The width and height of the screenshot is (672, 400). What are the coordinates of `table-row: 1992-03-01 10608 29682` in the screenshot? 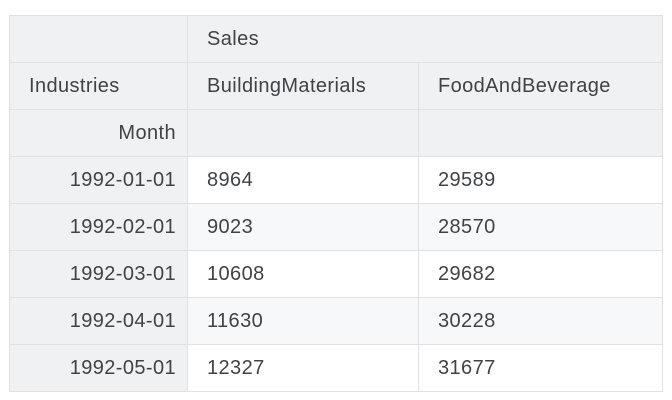 It's located at (336, 274).